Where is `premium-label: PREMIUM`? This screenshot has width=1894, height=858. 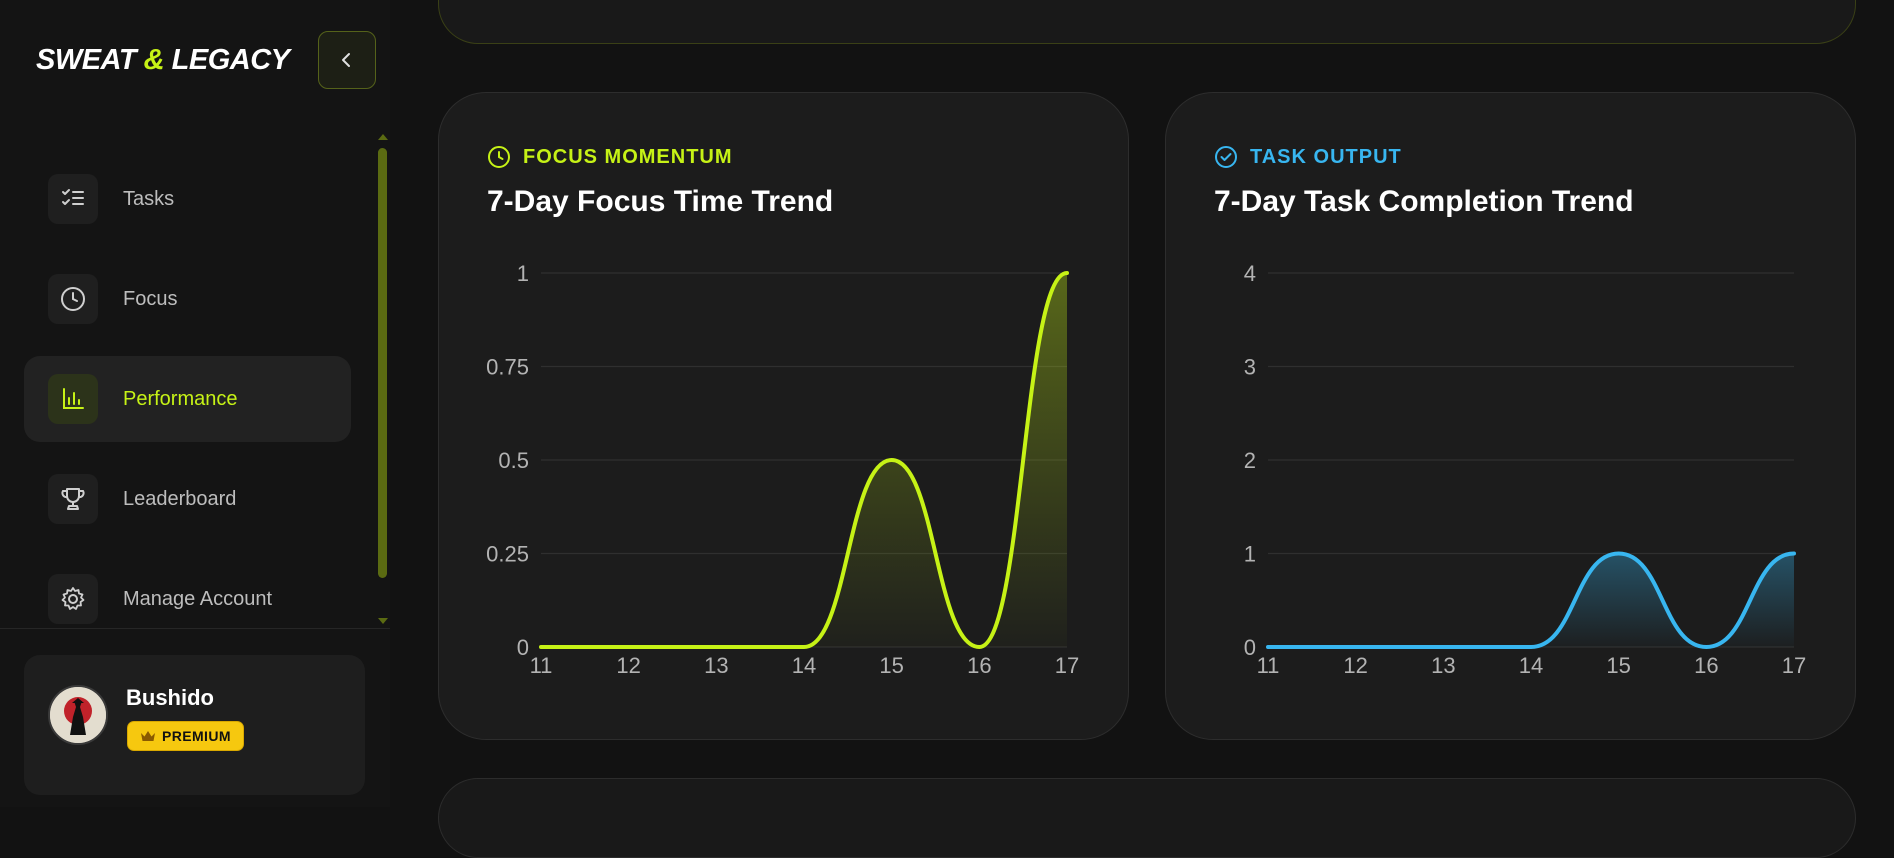
premium-label: PREMIUM is located at coordinates (196, 736).